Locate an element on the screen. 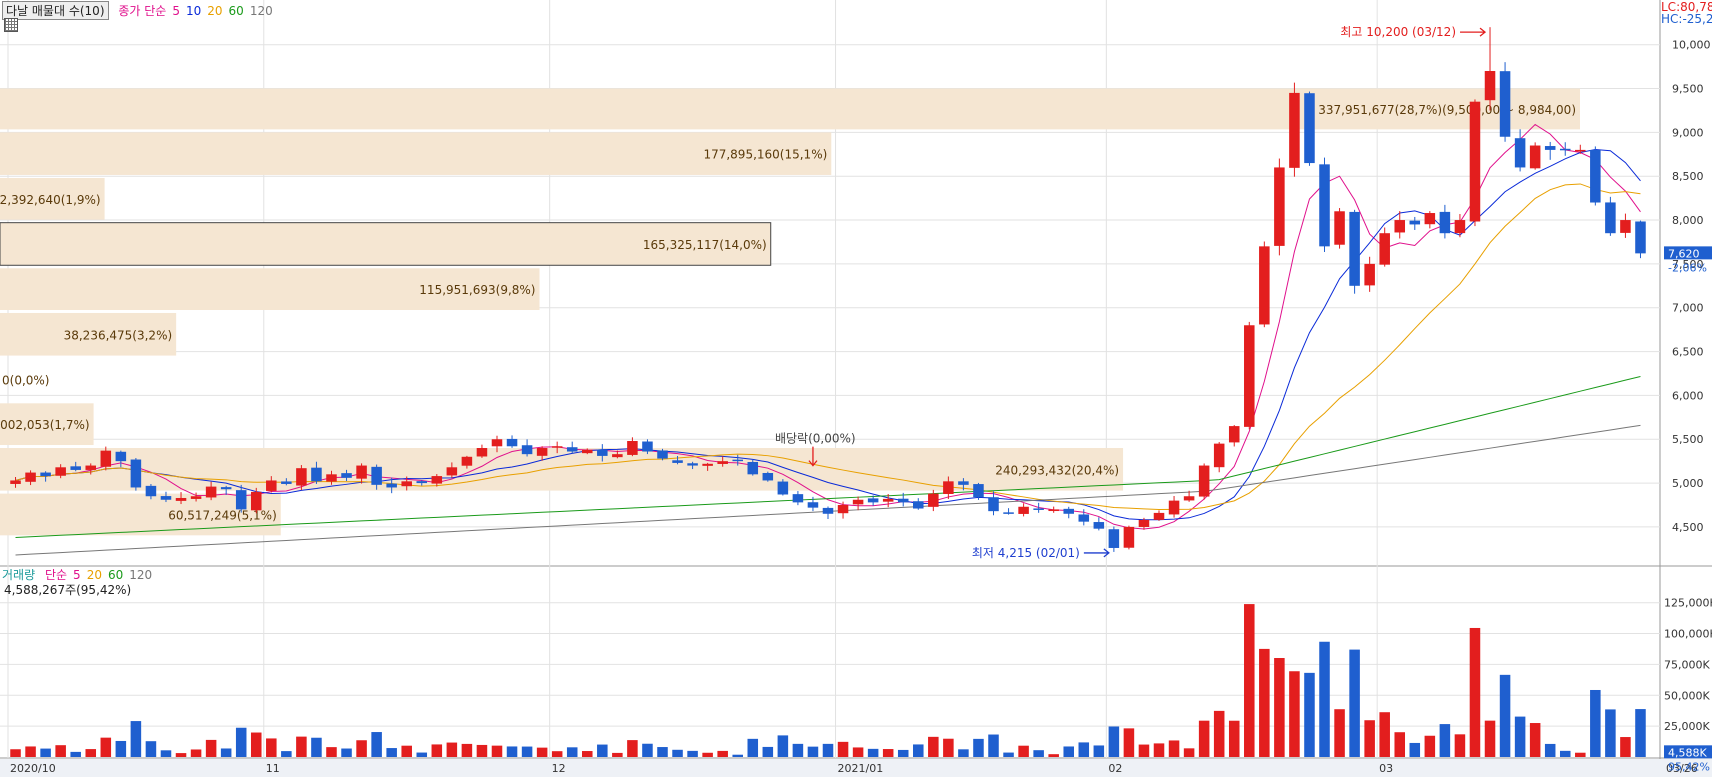 This screenshot has width=1712, height=777. ma-periods: 5 10 20 60 120 is located at coordinates (225, 11).